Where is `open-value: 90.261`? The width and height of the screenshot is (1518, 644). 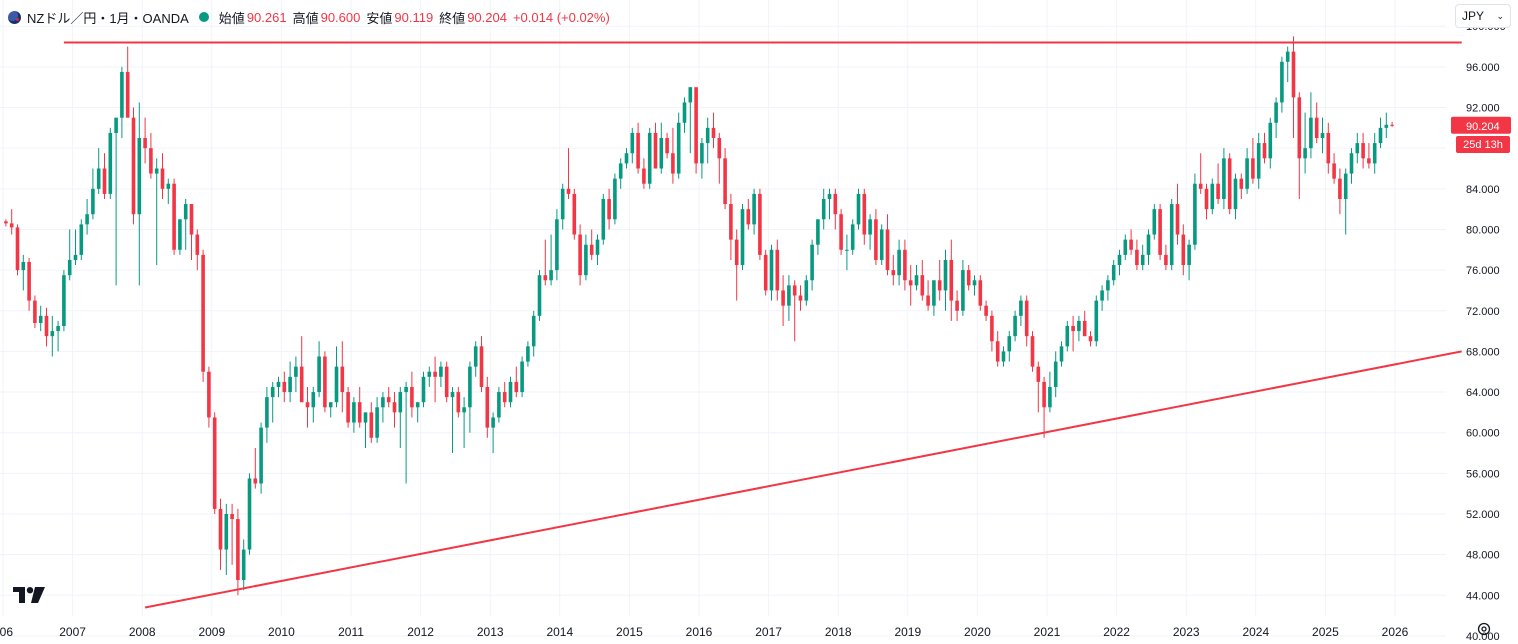
open-value: 90.261 is located at coordinates (266, 17).